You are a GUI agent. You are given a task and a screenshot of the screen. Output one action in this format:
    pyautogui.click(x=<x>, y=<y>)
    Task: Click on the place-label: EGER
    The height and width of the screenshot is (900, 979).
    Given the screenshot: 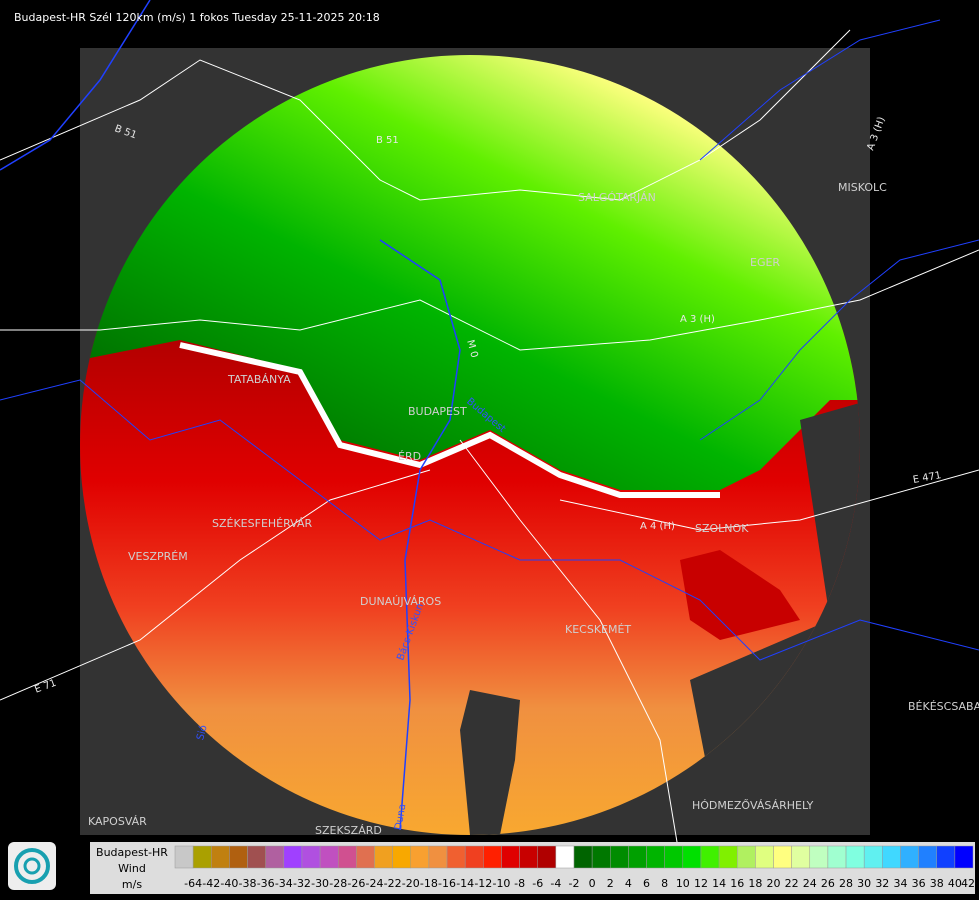 What is the action you would take?
    pyautogui.click(x=765, y=262)
    